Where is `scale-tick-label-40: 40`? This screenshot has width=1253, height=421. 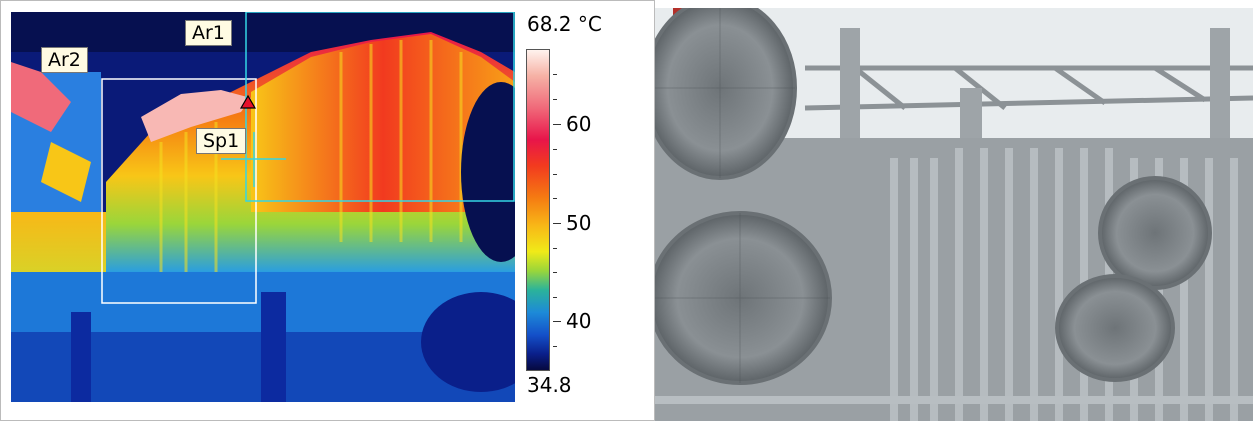
scale-tick-label-40: 40 is located at coordinates (579, 321).